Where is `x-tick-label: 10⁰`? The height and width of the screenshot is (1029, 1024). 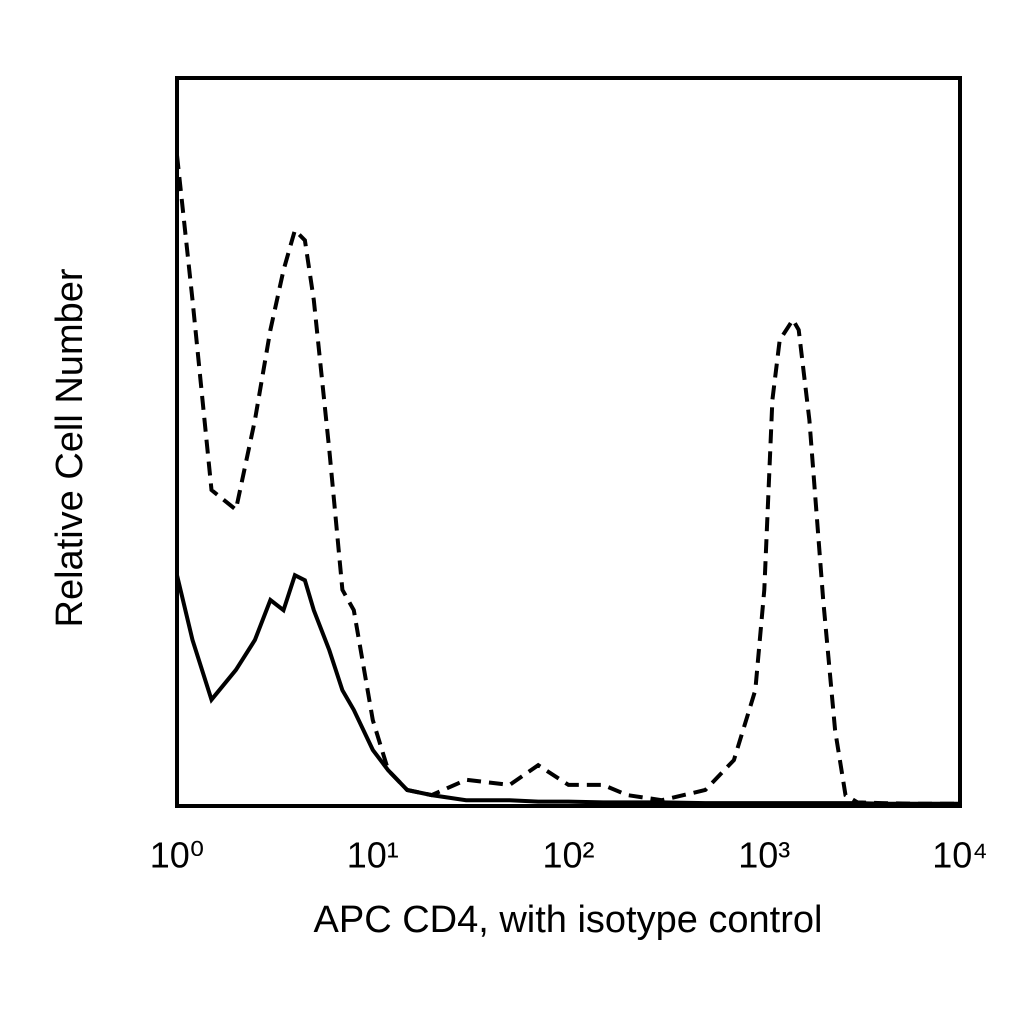 x-tick-label: 10⁰ is located at coordinates (177, 855).